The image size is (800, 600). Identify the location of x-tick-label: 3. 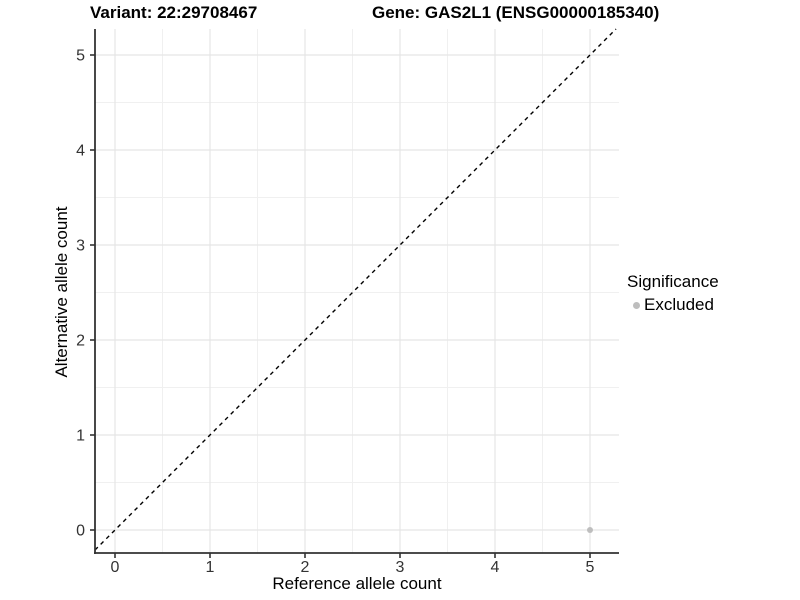
(400, 567).